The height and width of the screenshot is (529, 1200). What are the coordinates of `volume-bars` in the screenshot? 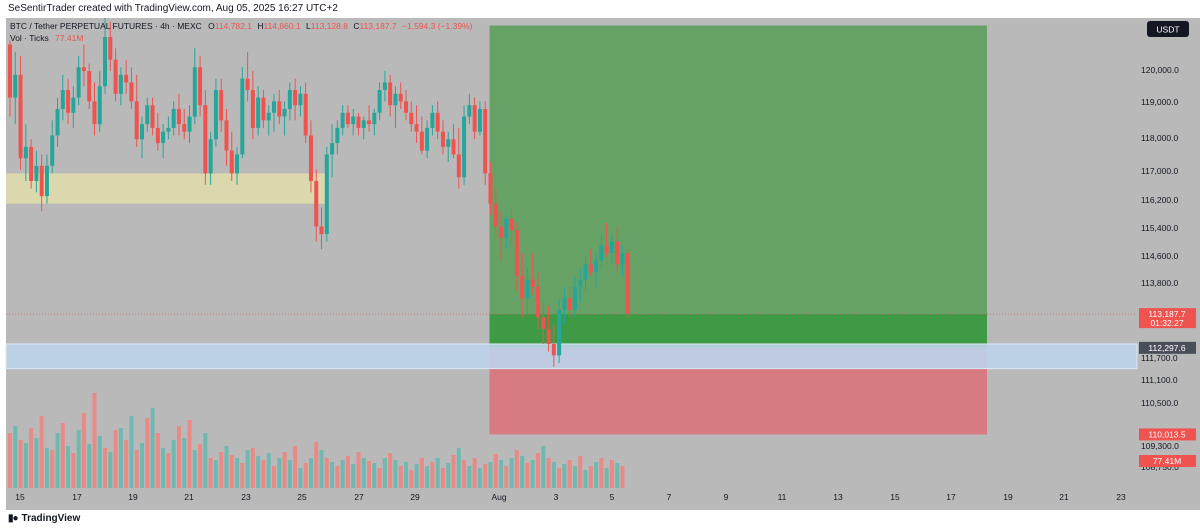 It's located at (316, 440).